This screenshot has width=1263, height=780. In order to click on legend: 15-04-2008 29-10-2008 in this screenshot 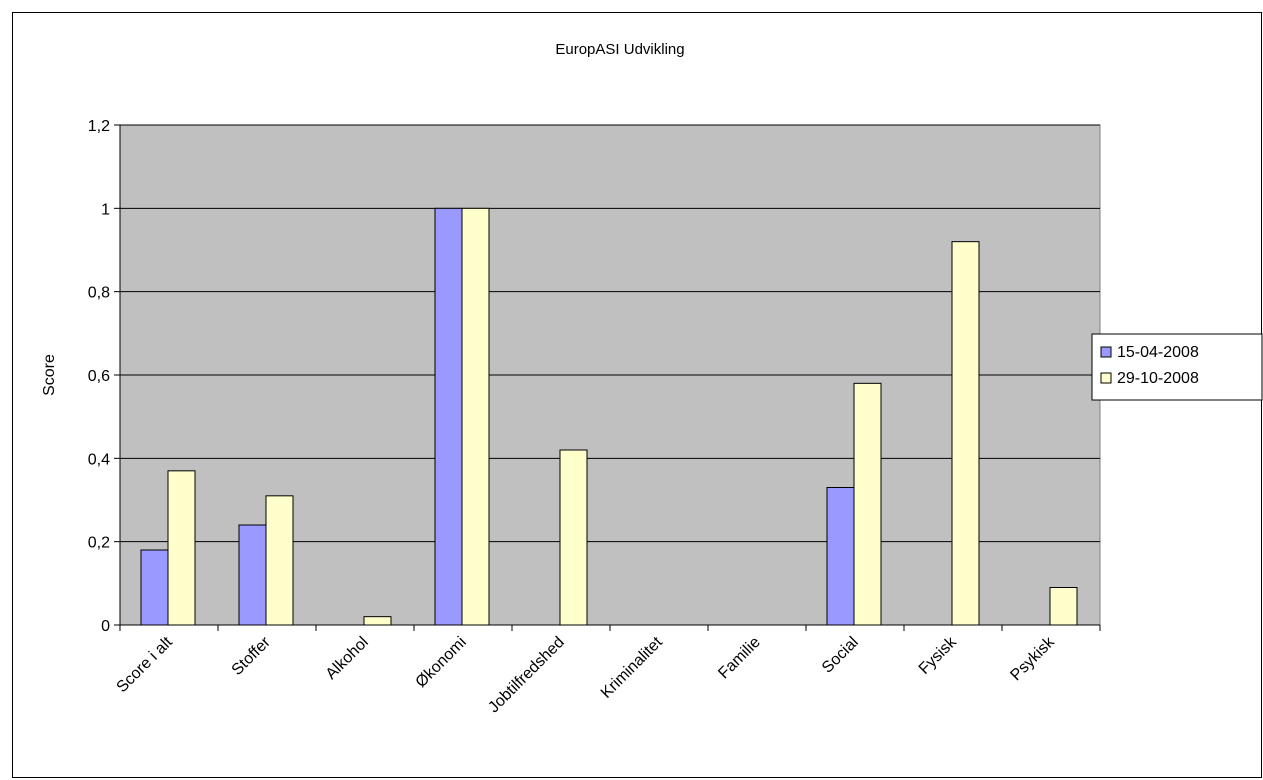, I will do `click(1177, 367)`.